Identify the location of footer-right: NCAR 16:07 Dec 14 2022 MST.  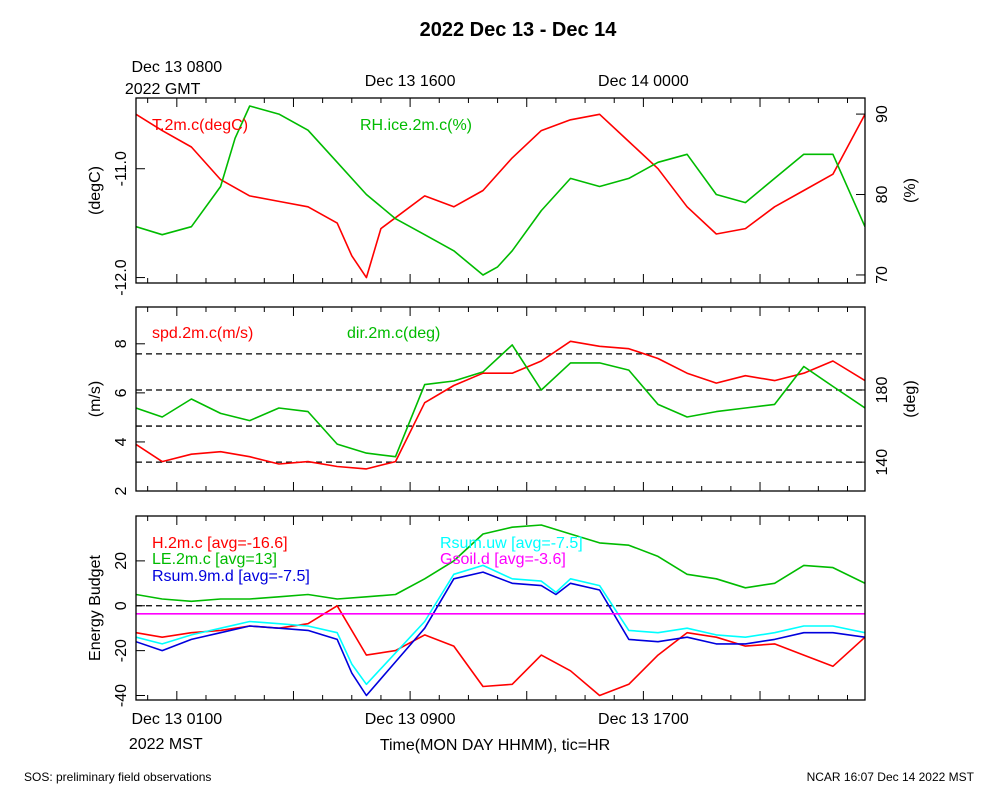
(891, 777).